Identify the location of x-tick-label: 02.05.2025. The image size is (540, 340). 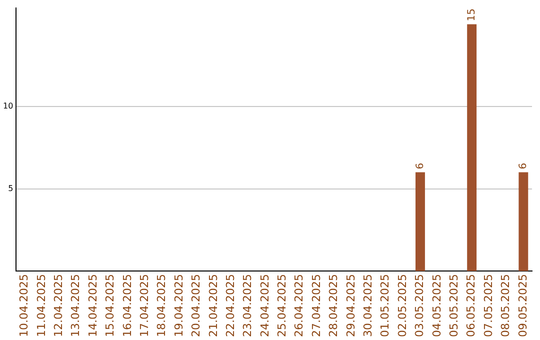
(402, 306).